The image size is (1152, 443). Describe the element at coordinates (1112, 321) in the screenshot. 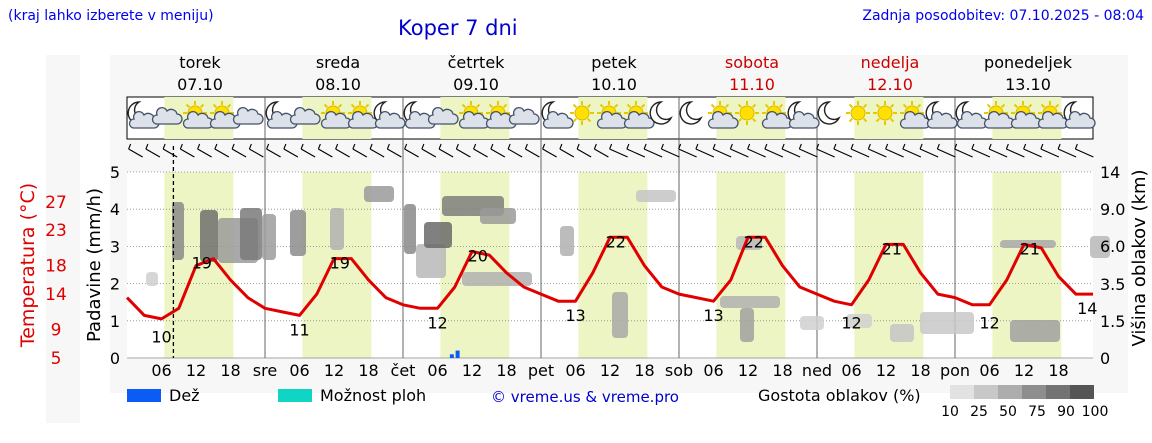

I see `cloud-height-tick: 1.5` at that location.